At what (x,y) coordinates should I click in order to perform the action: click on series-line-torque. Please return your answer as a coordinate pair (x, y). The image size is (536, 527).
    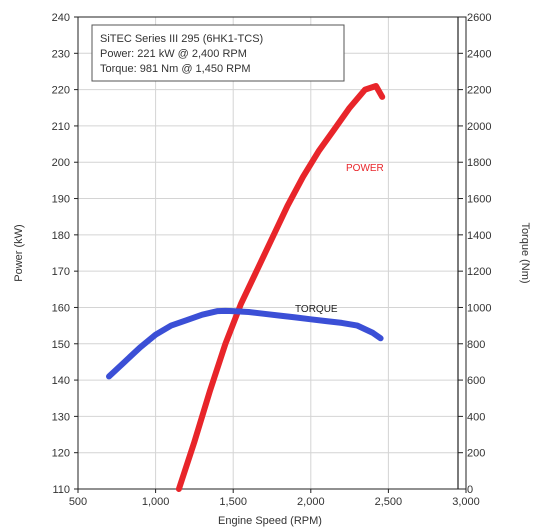
    Looking at the image, I should click on (245, 343).